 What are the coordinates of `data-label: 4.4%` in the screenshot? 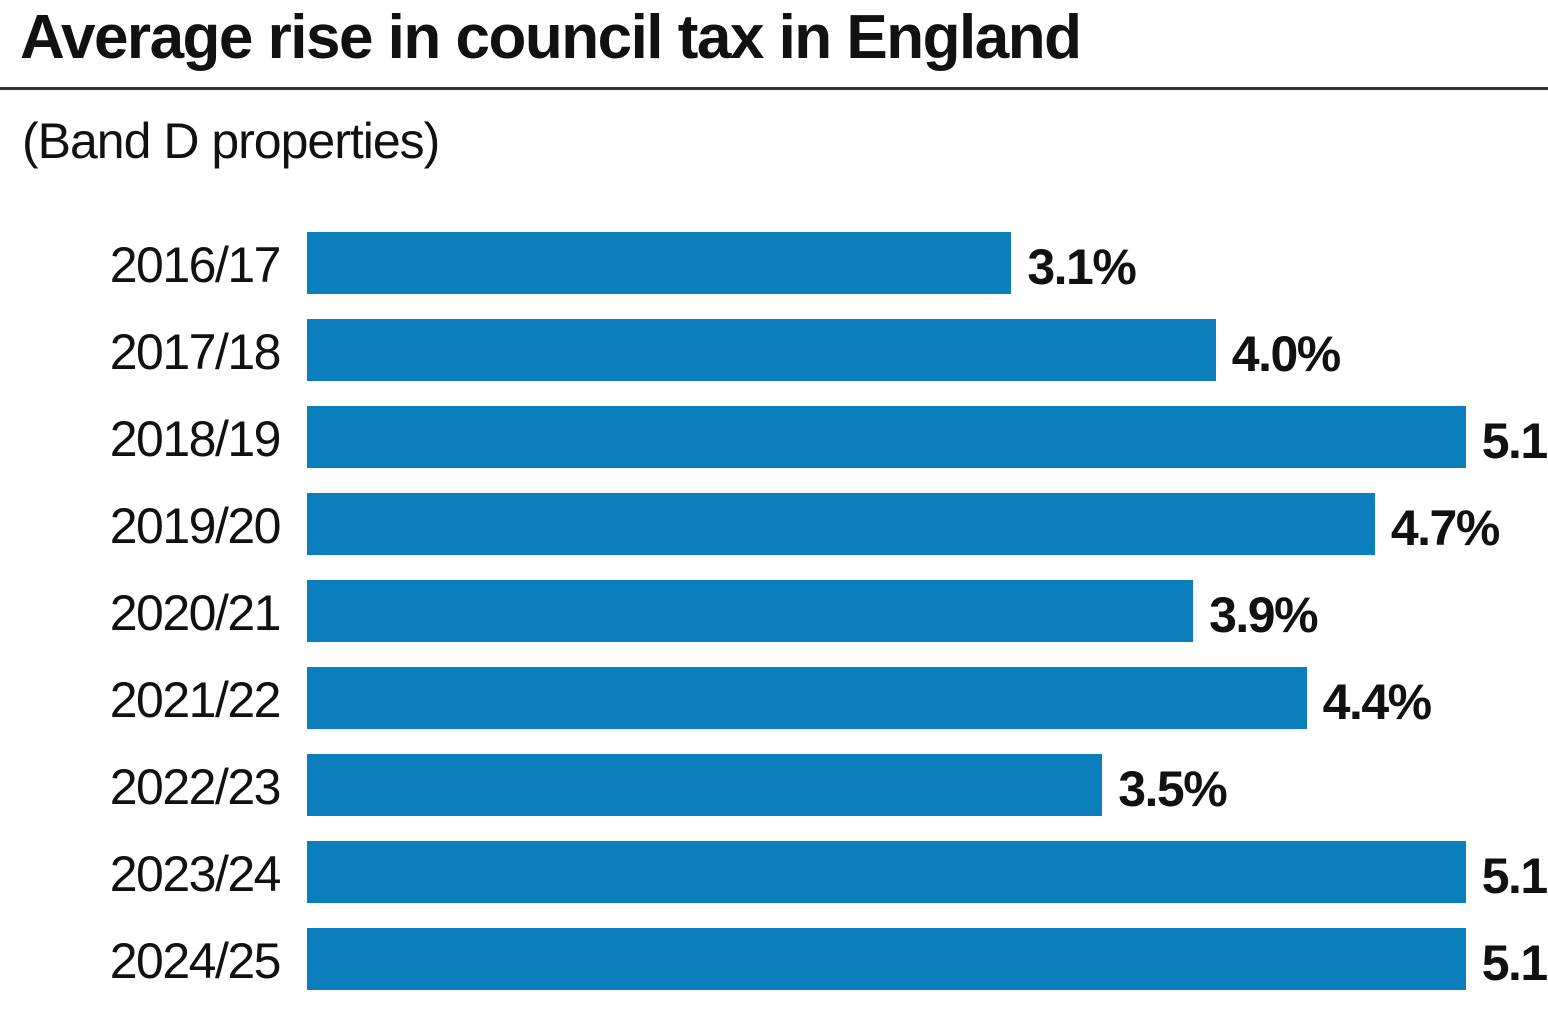 It's located at (1377, 702).